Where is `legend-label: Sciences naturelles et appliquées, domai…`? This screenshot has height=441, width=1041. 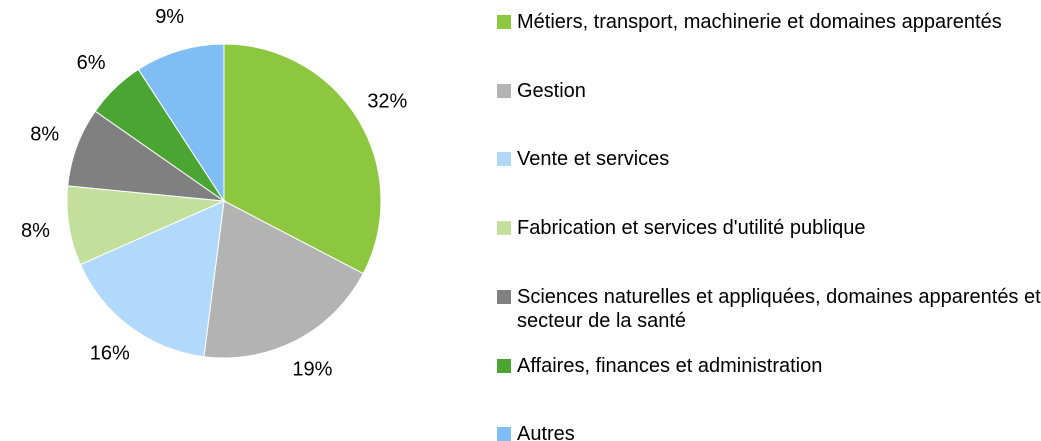 legend-label: Sciences naturelles et appliquées, domai… is located at coordinates (779, 308).